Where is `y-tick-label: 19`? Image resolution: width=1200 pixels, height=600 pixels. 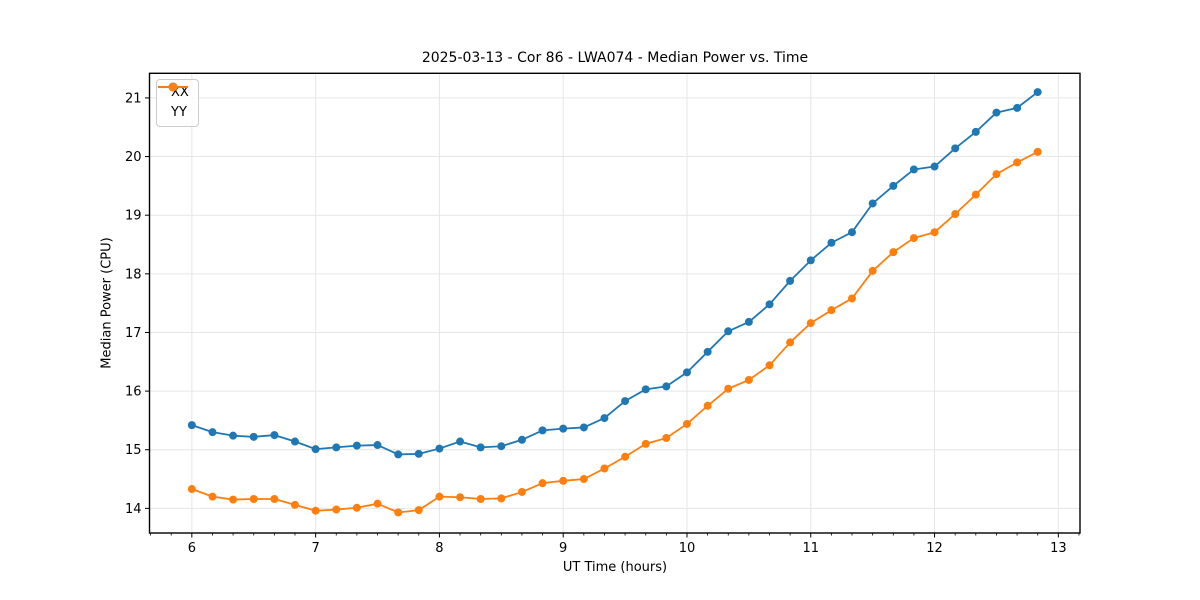
y-tick-label: 19 is located at coordinates (133, 216).